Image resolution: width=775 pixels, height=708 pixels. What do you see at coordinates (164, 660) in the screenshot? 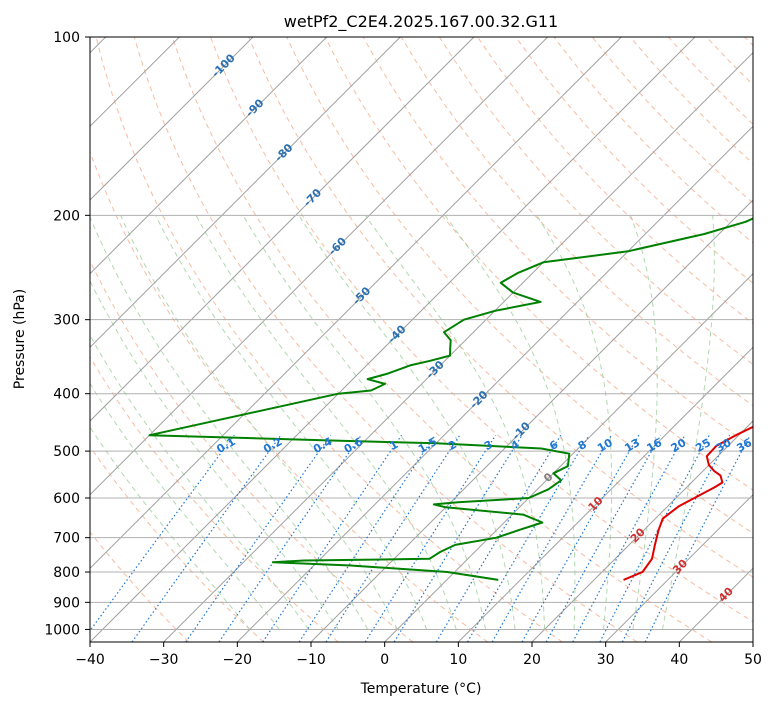
I see `x-tick-label: −30` at bounding box center [164, 660].